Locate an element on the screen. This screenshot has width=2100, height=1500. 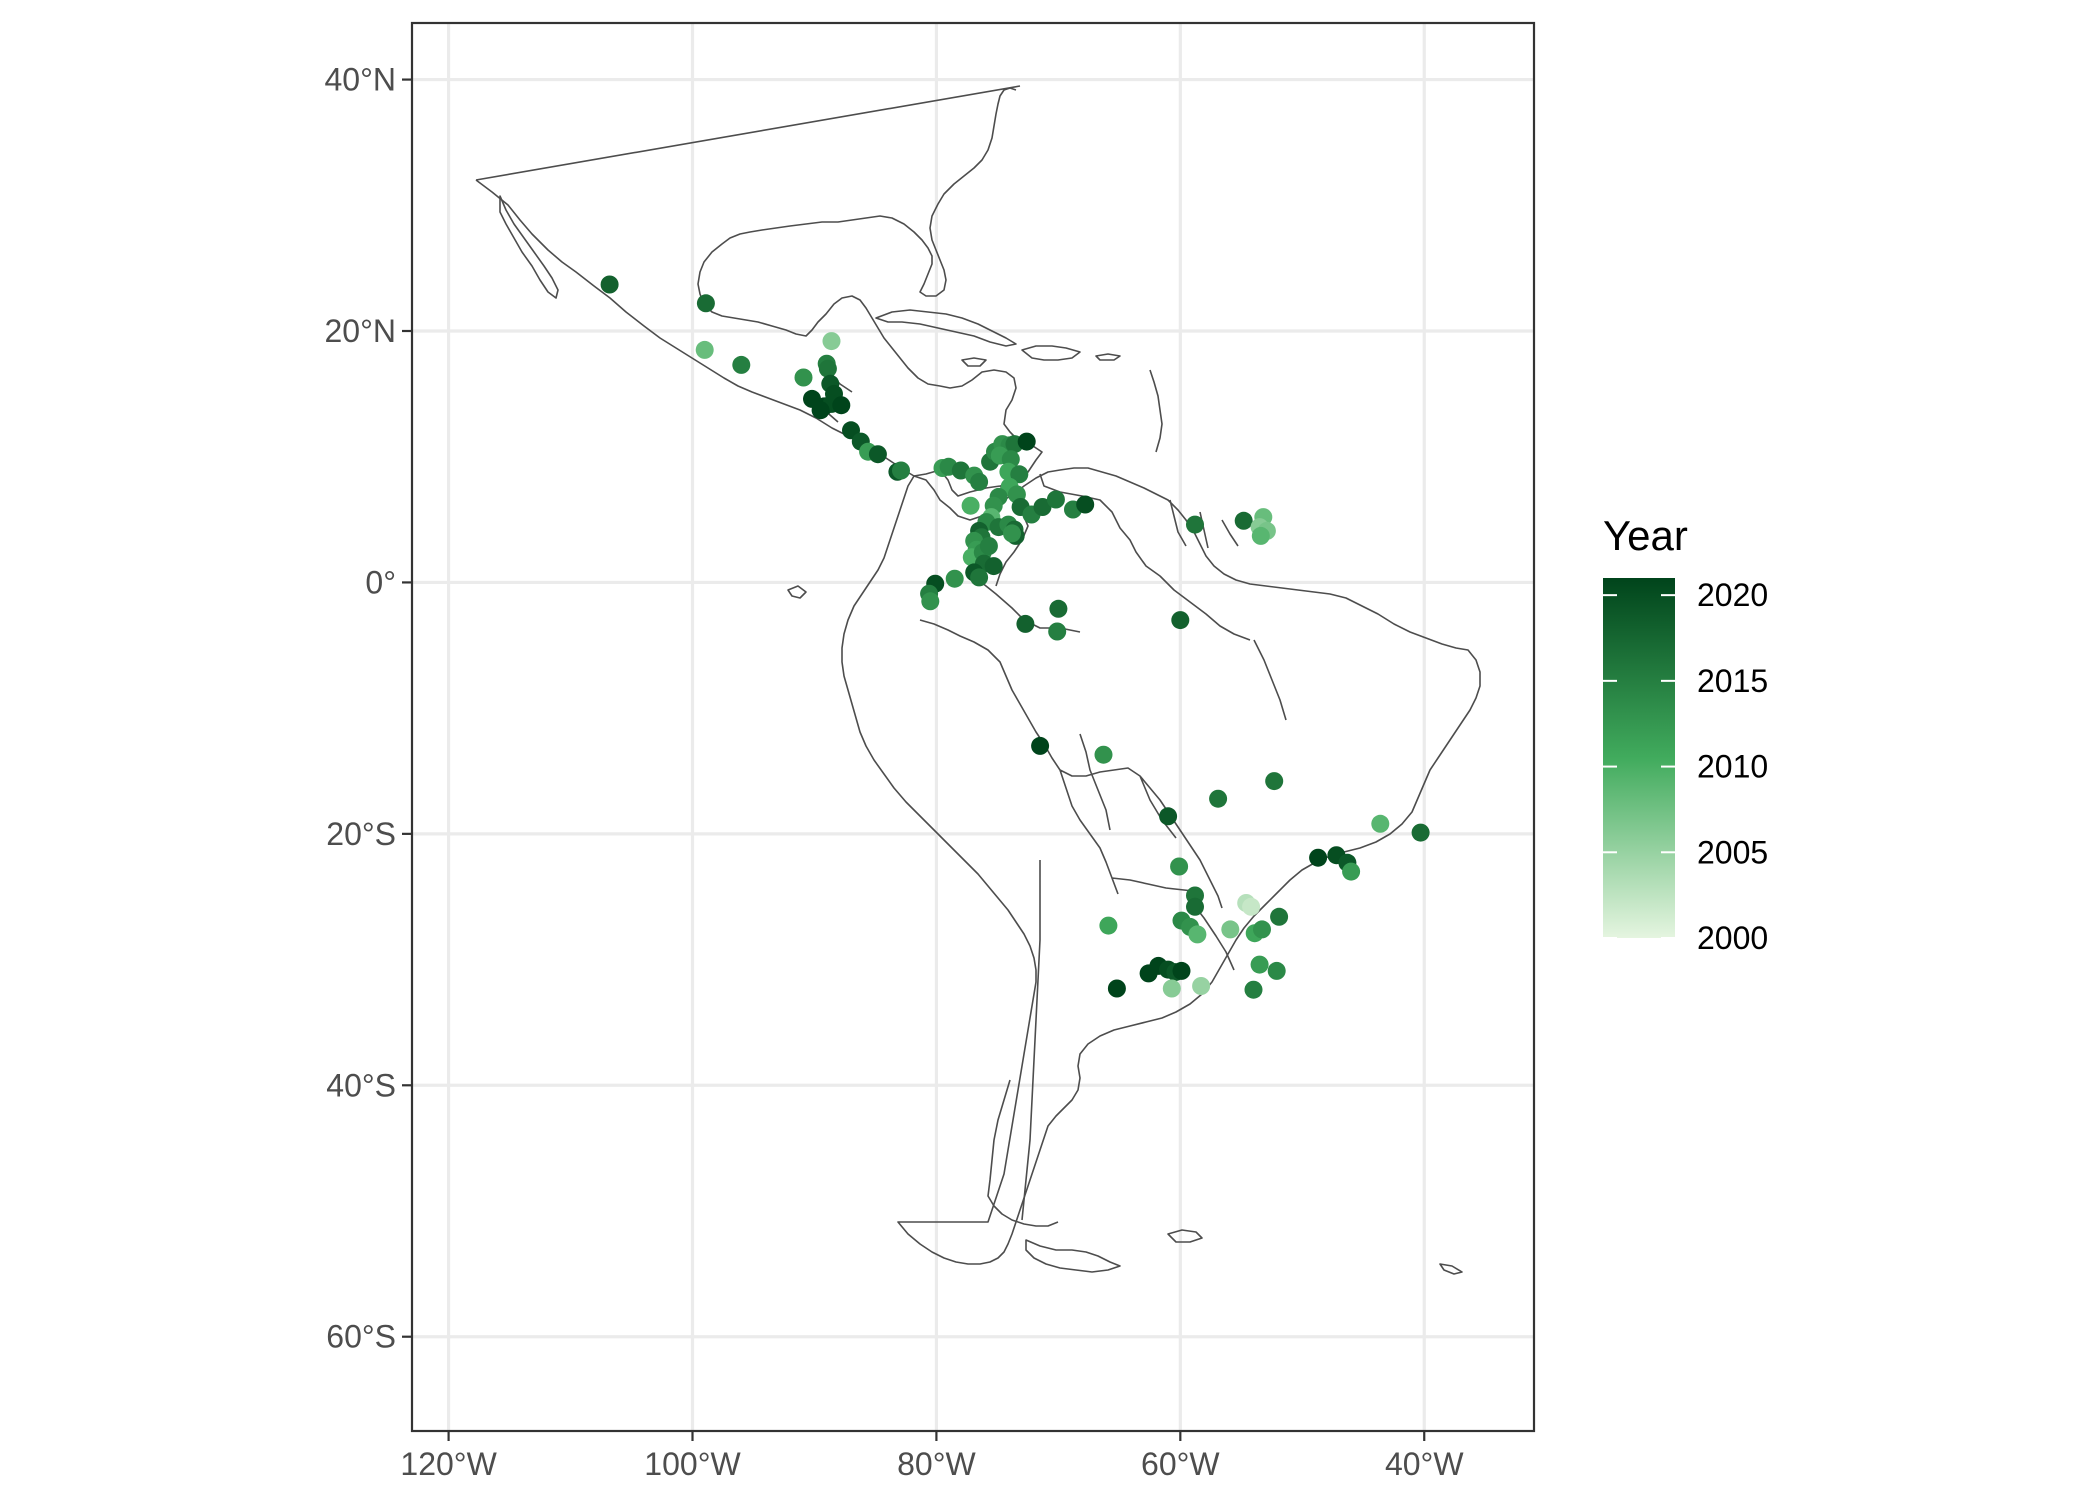
x-tick-label: 120°W is located at coordinates (448, 1464).